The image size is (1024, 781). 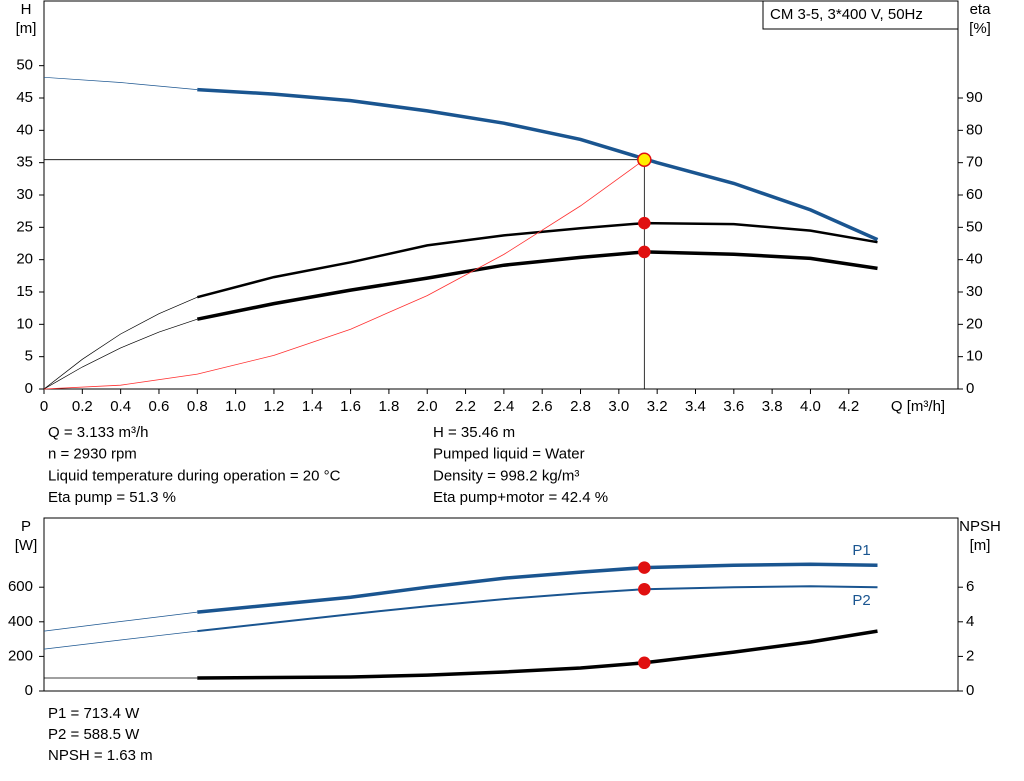 I want to click on x-tick-label: 0.2, so click(x=82, y=406).